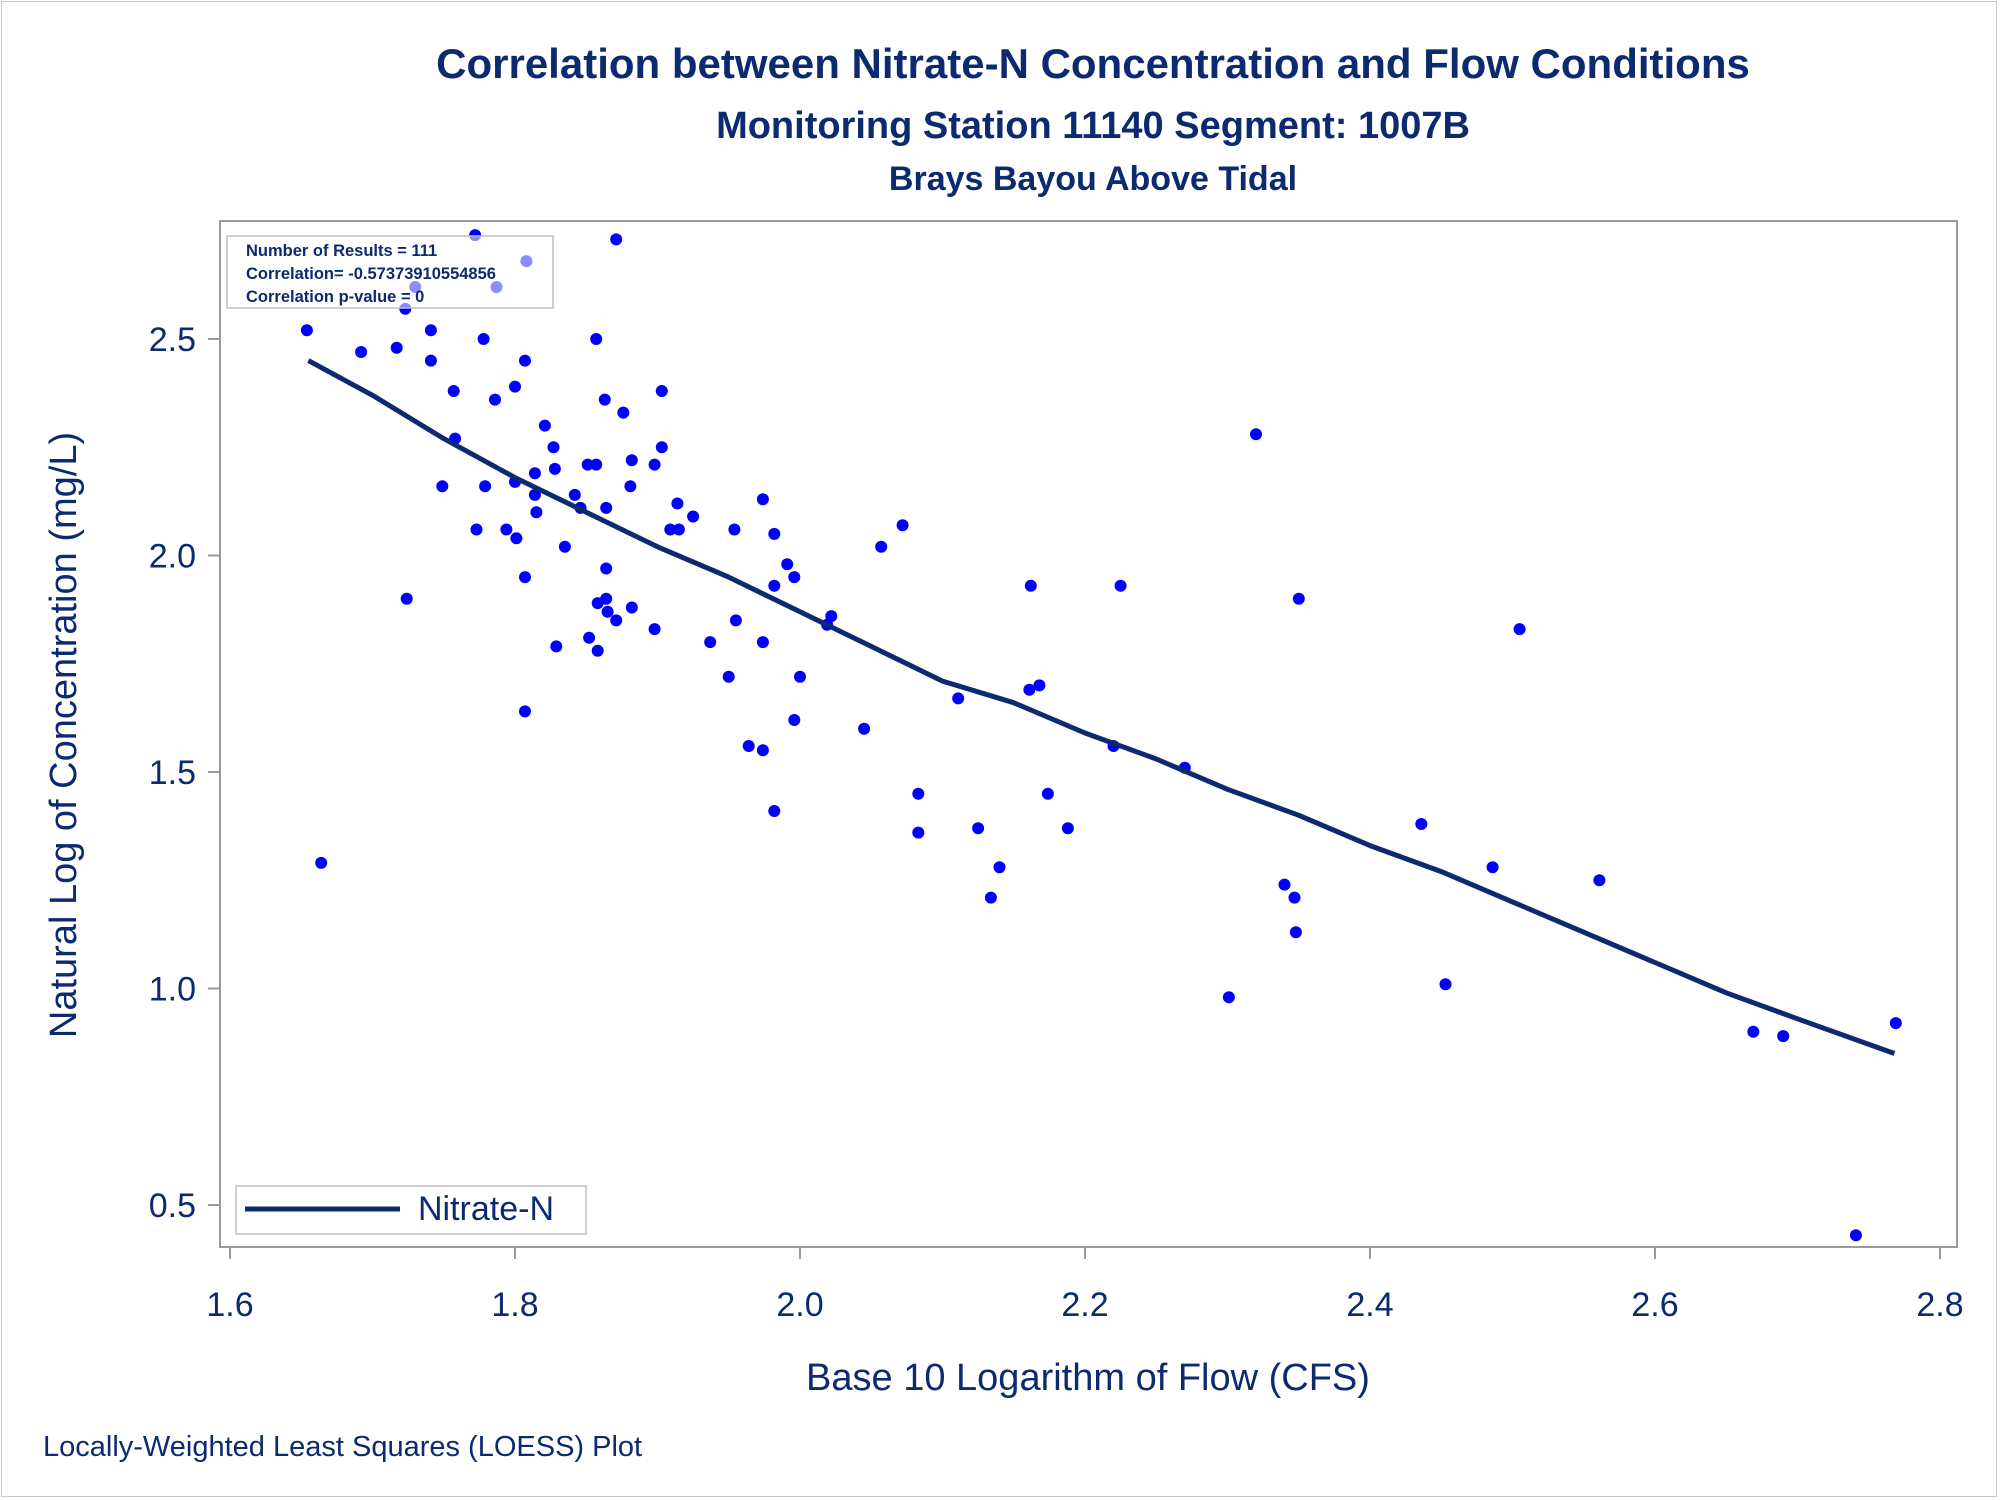 Image resolution: width=2000 pixels, height=1500 pixels. I want to click on y-tick-label: 1.0, so click(172, 990).